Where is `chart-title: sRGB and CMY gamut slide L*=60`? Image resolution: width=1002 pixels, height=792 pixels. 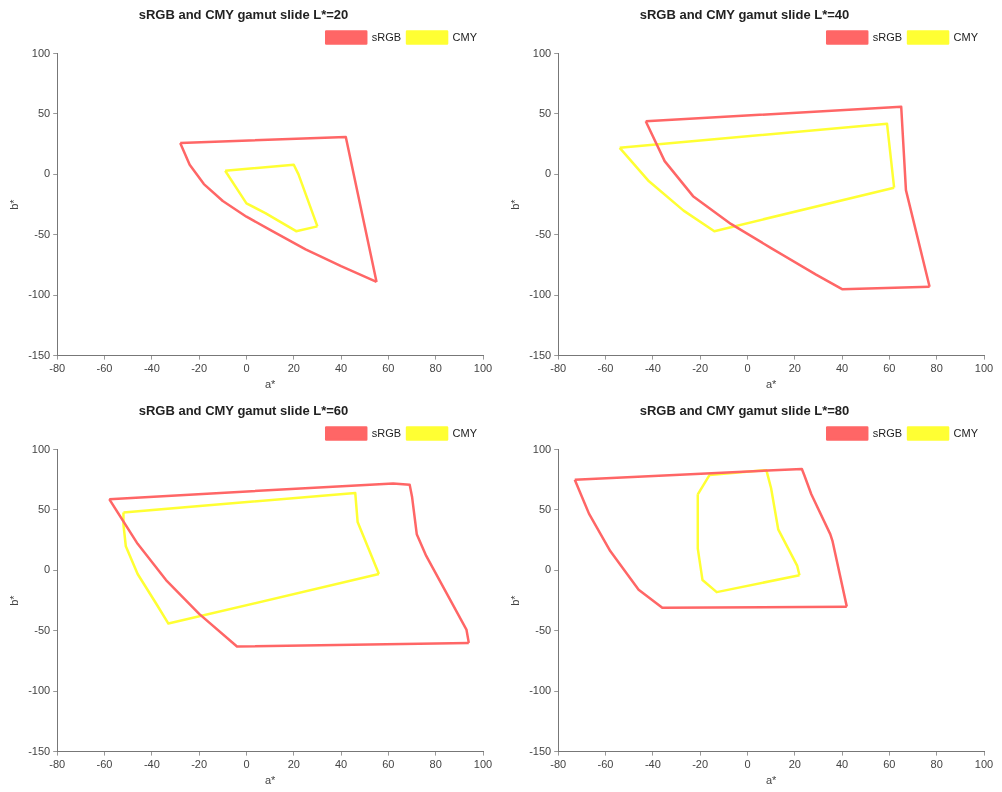
chart-title: sRGB and CMY gamut slide L*=60 is located at coordinates (243, 411).